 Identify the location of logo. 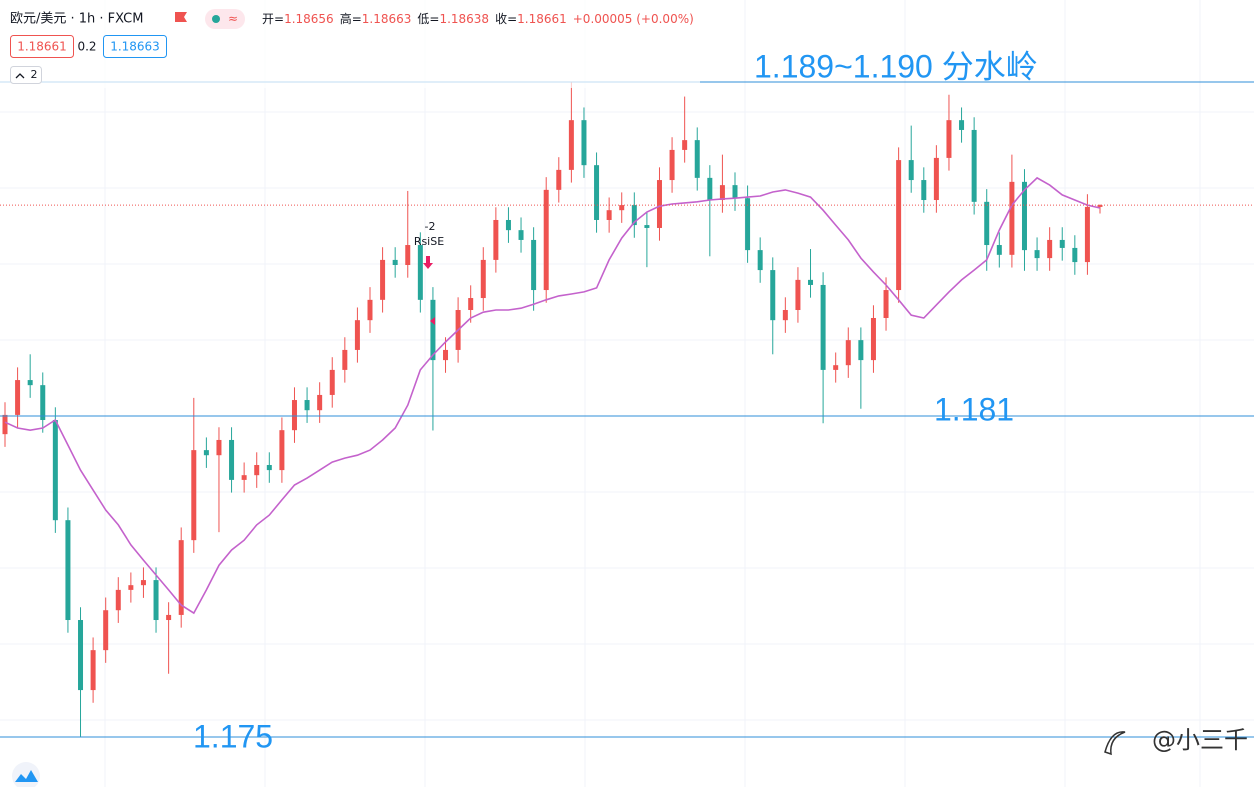
(26, 776).